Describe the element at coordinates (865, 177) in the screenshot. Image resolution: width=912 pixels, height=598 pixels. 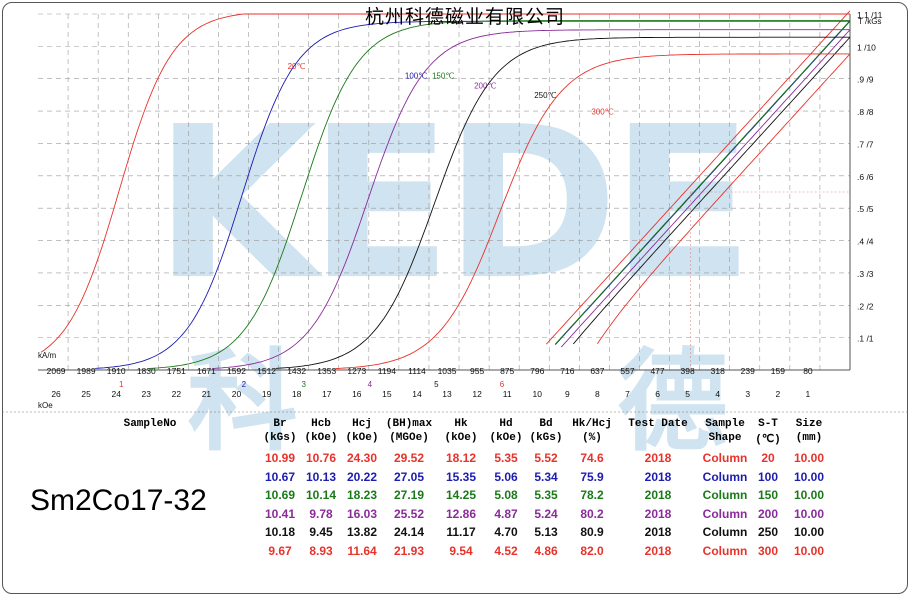
I see `tick-label-b: .6 /6` at that location.